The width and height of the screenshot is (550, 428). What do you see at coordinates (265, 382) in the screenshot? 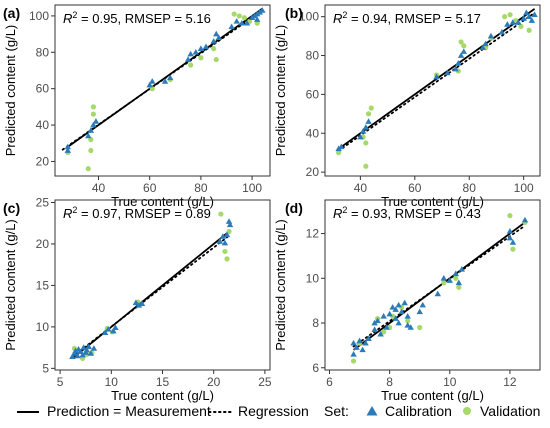
I see `x-tick-label: 25` at bounding box center [265, 382].